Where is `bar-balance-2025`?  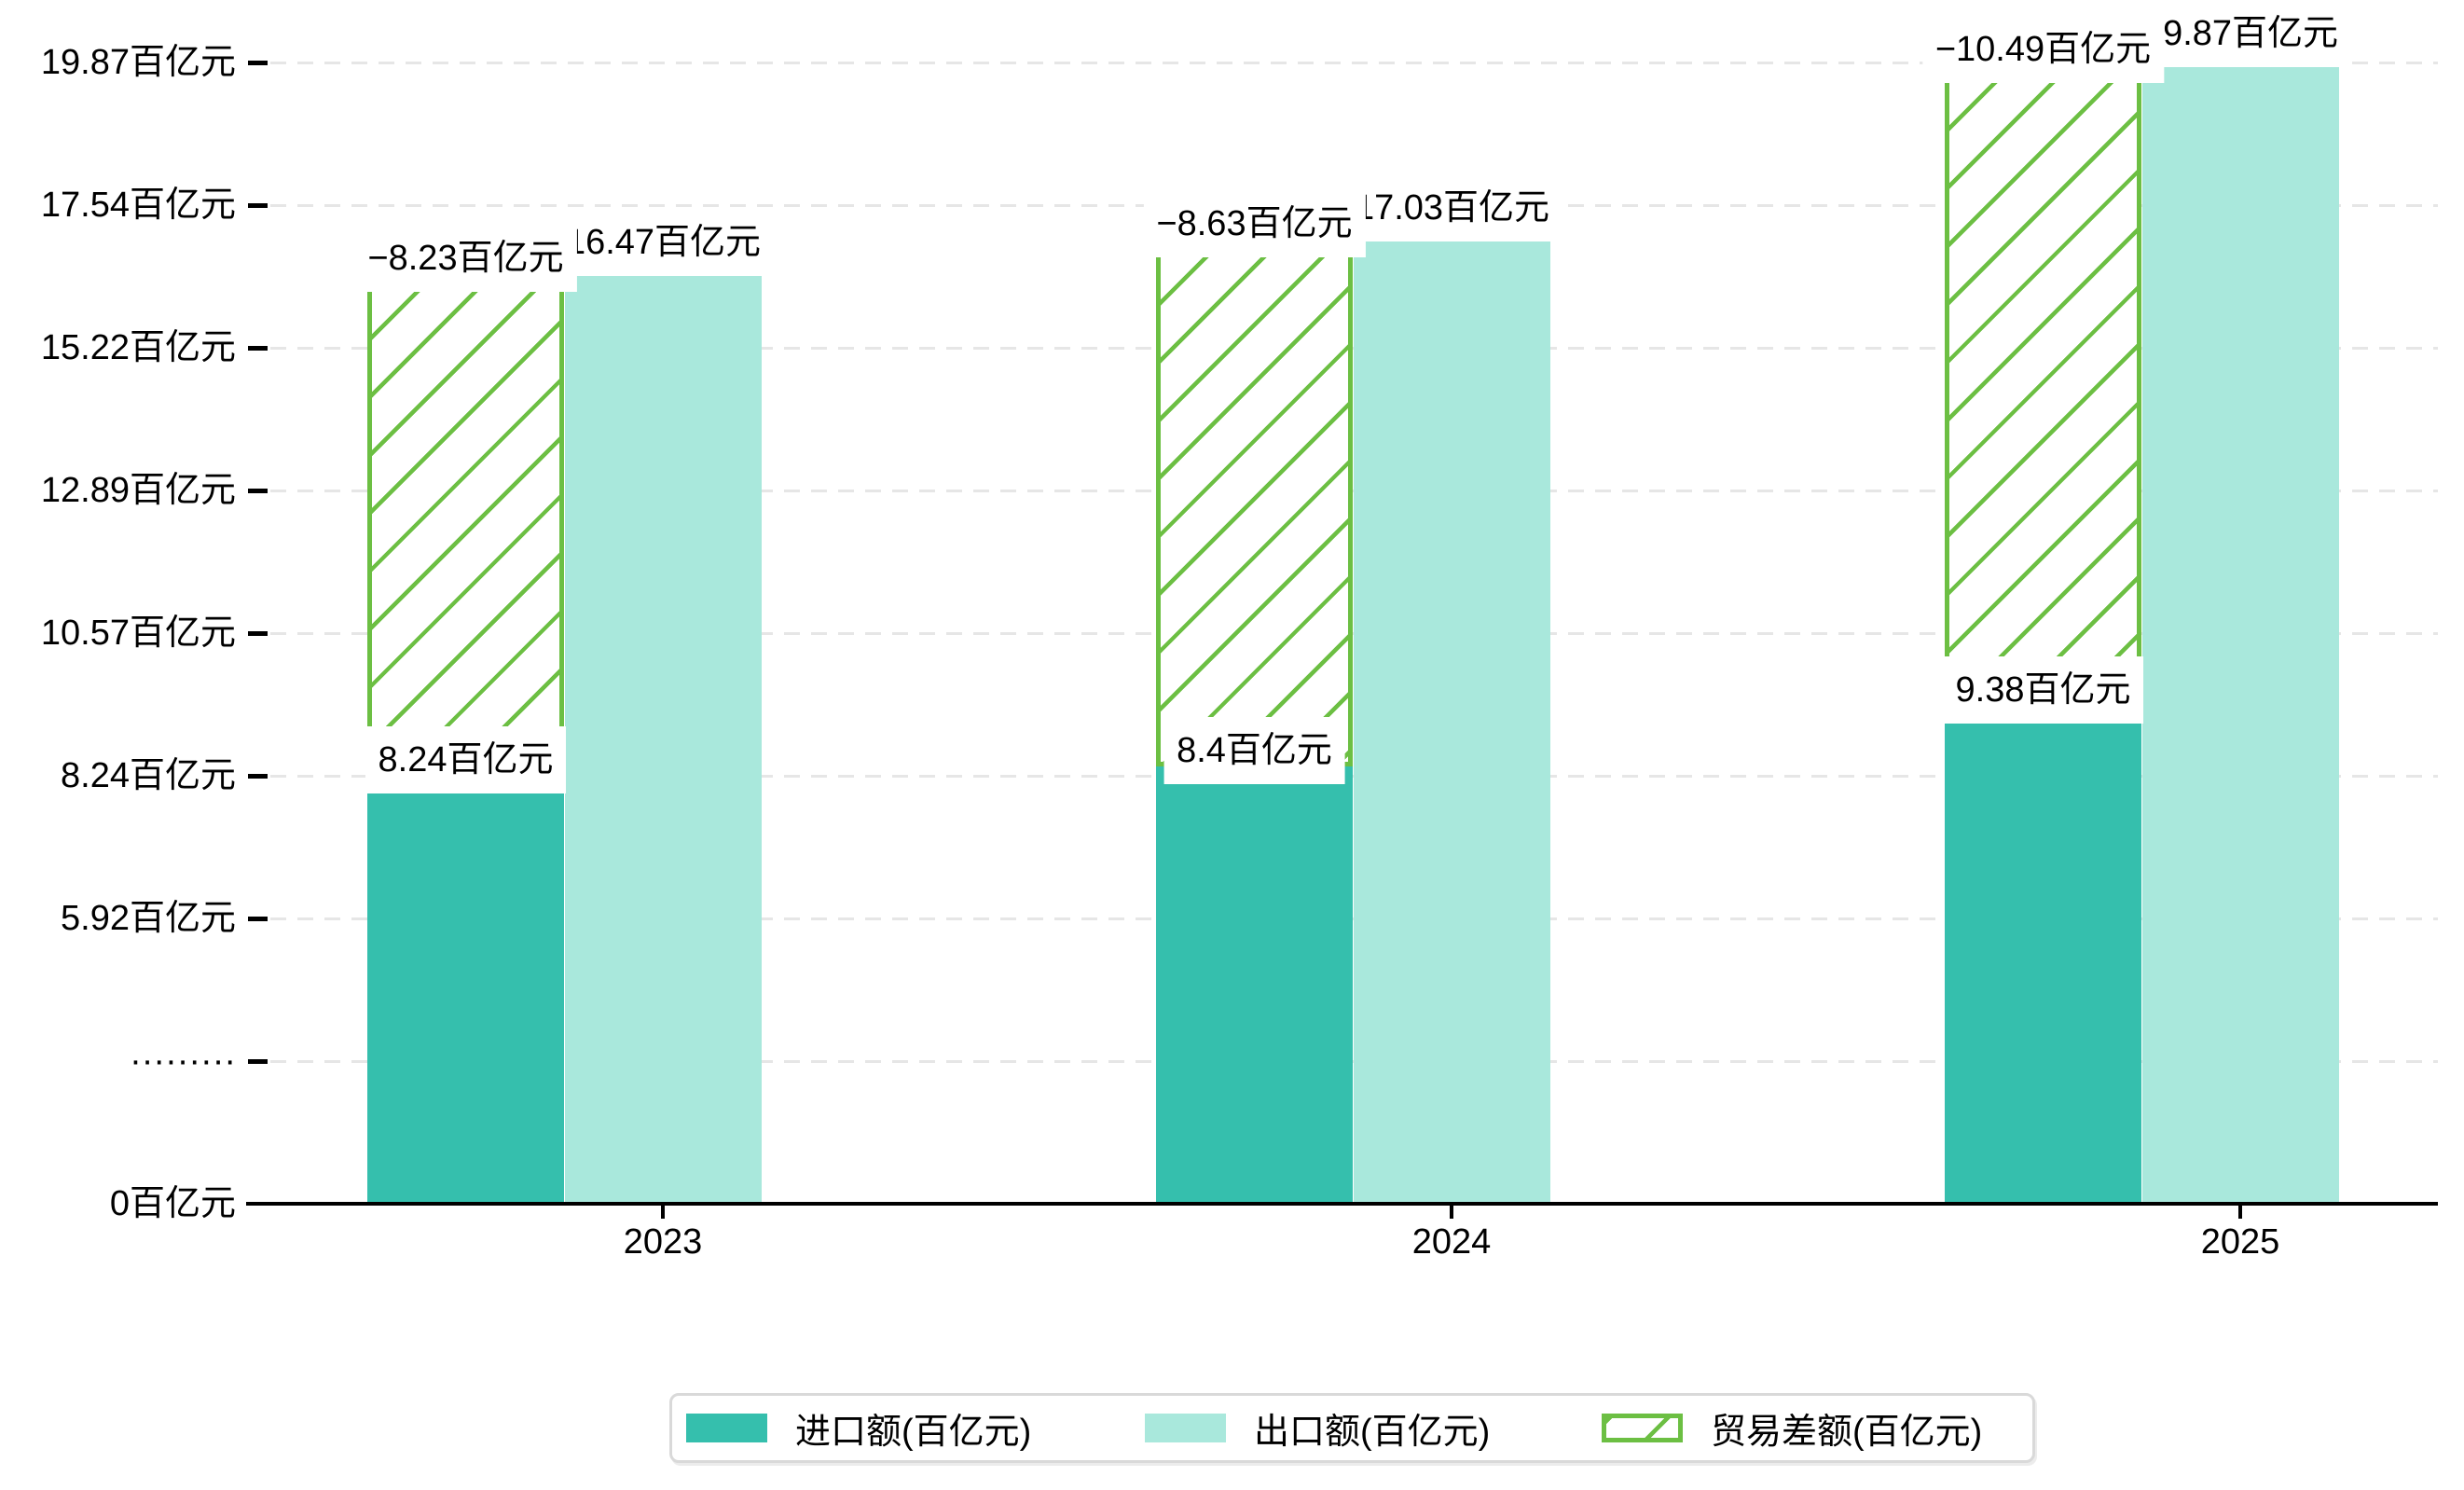 bar-balance-2025 is located at coordinates (2043, 384).